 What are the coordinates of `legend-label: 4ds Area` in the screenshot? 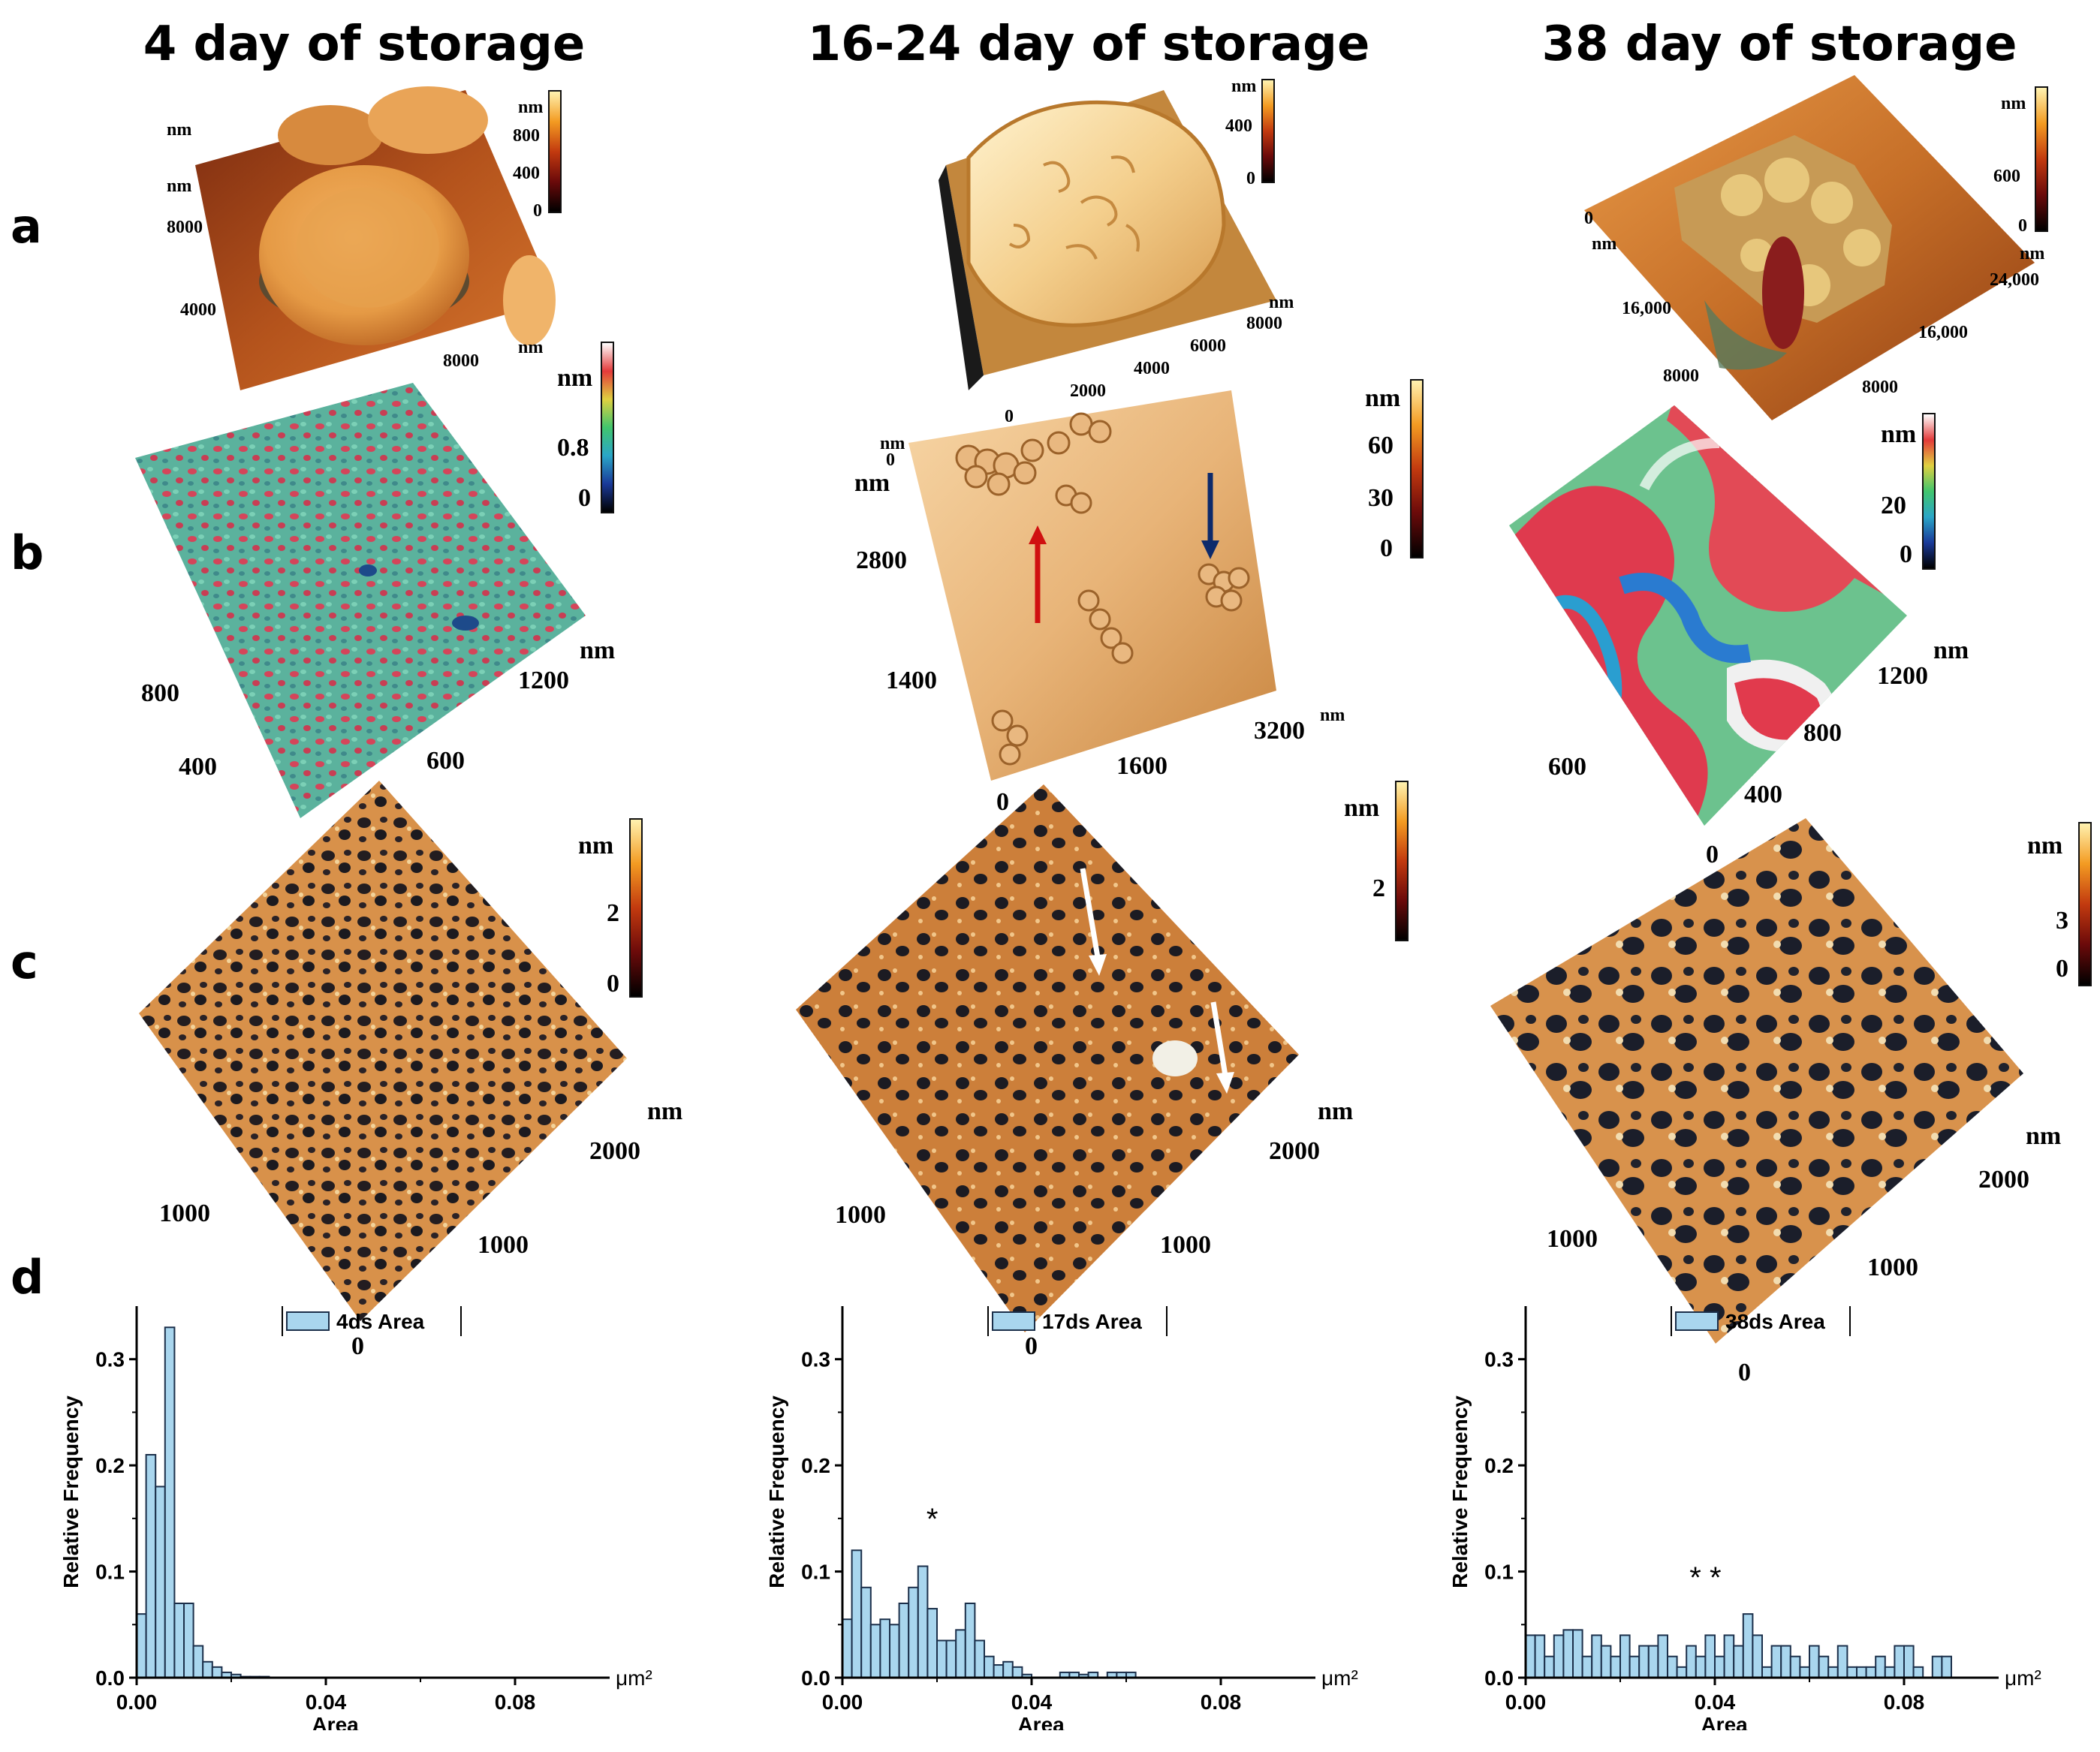 It's located at (380, 1321).